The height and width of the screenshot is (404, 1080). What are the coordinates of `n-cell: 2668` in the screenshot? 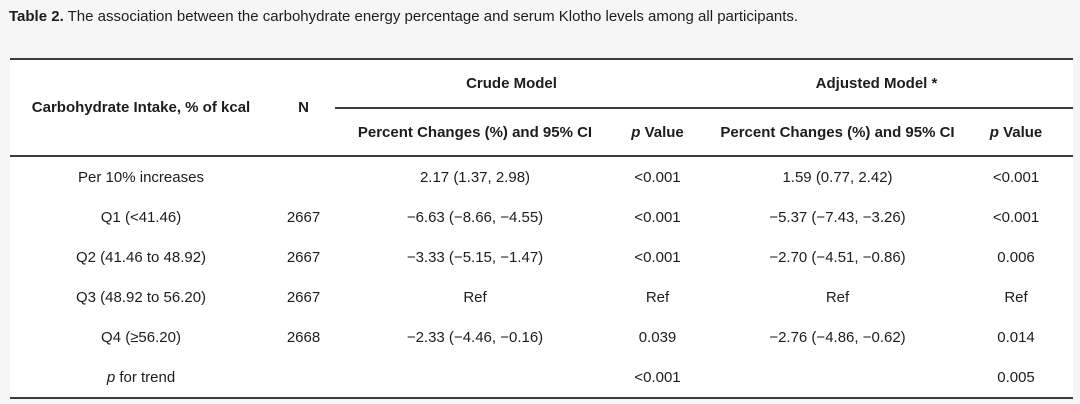 It's located at (303, 337).